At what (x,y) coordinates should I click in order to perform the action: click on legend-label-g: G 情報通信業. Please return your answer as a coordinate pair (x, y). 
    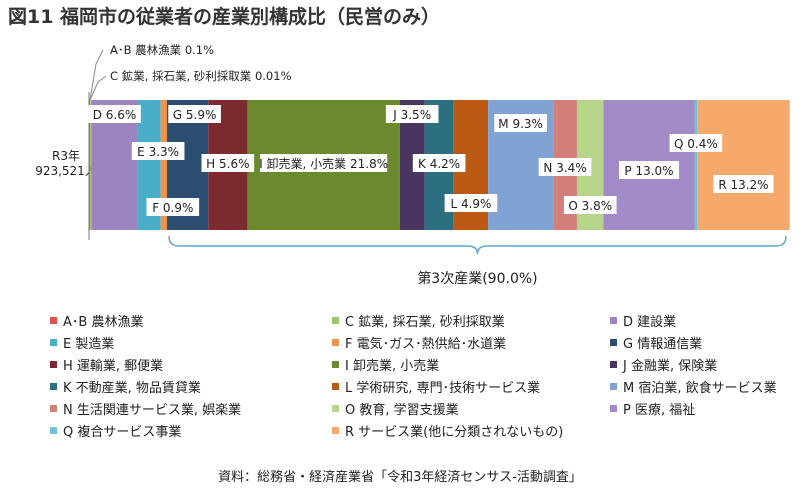
    Looking at the image, I should click on (663, 344).